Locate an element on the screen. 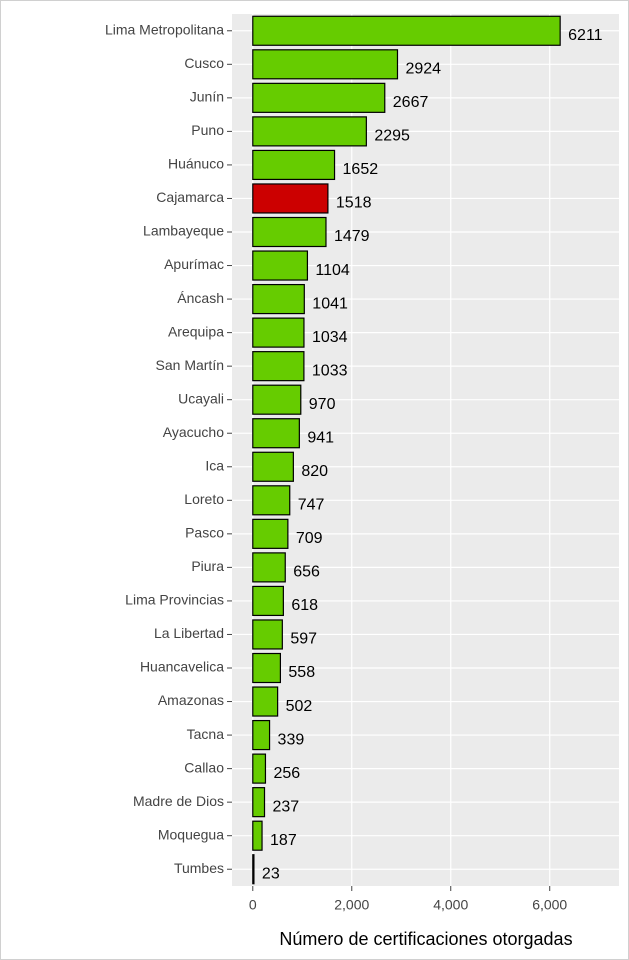 The image size is (629, 960). x-tick-label: 6,000 is located at coordinates (549, 905).